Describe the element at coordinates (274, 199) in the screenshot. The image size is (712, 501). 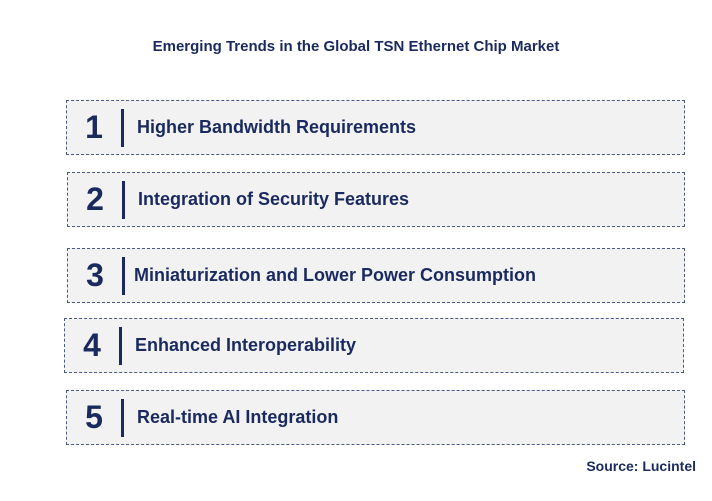
I see `trend-label: Integration of Security Features` at that location.